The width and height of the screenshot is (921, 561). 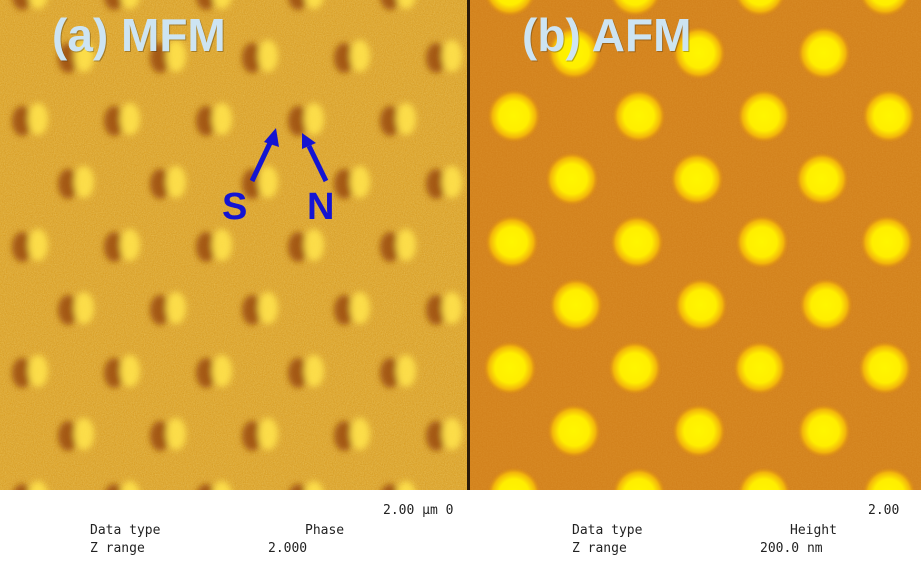 What do you see at coordinates (125, 530) in the screenshot?
I see `mfm-data-type-label: Data type` at bounding box center [125, 530].